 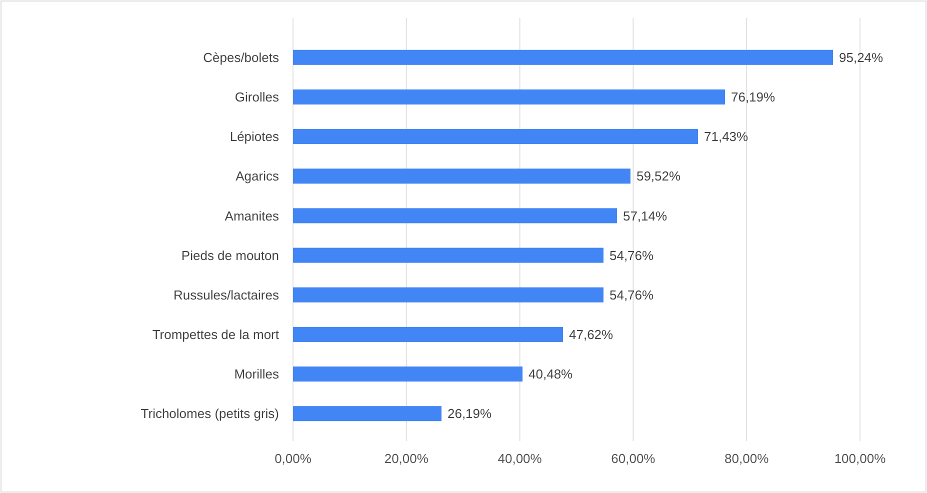 What do you see at coordinates (257, 97) in the screenshot?
I see `y-tick-label: Girolles` at bounding box center [257, 97].